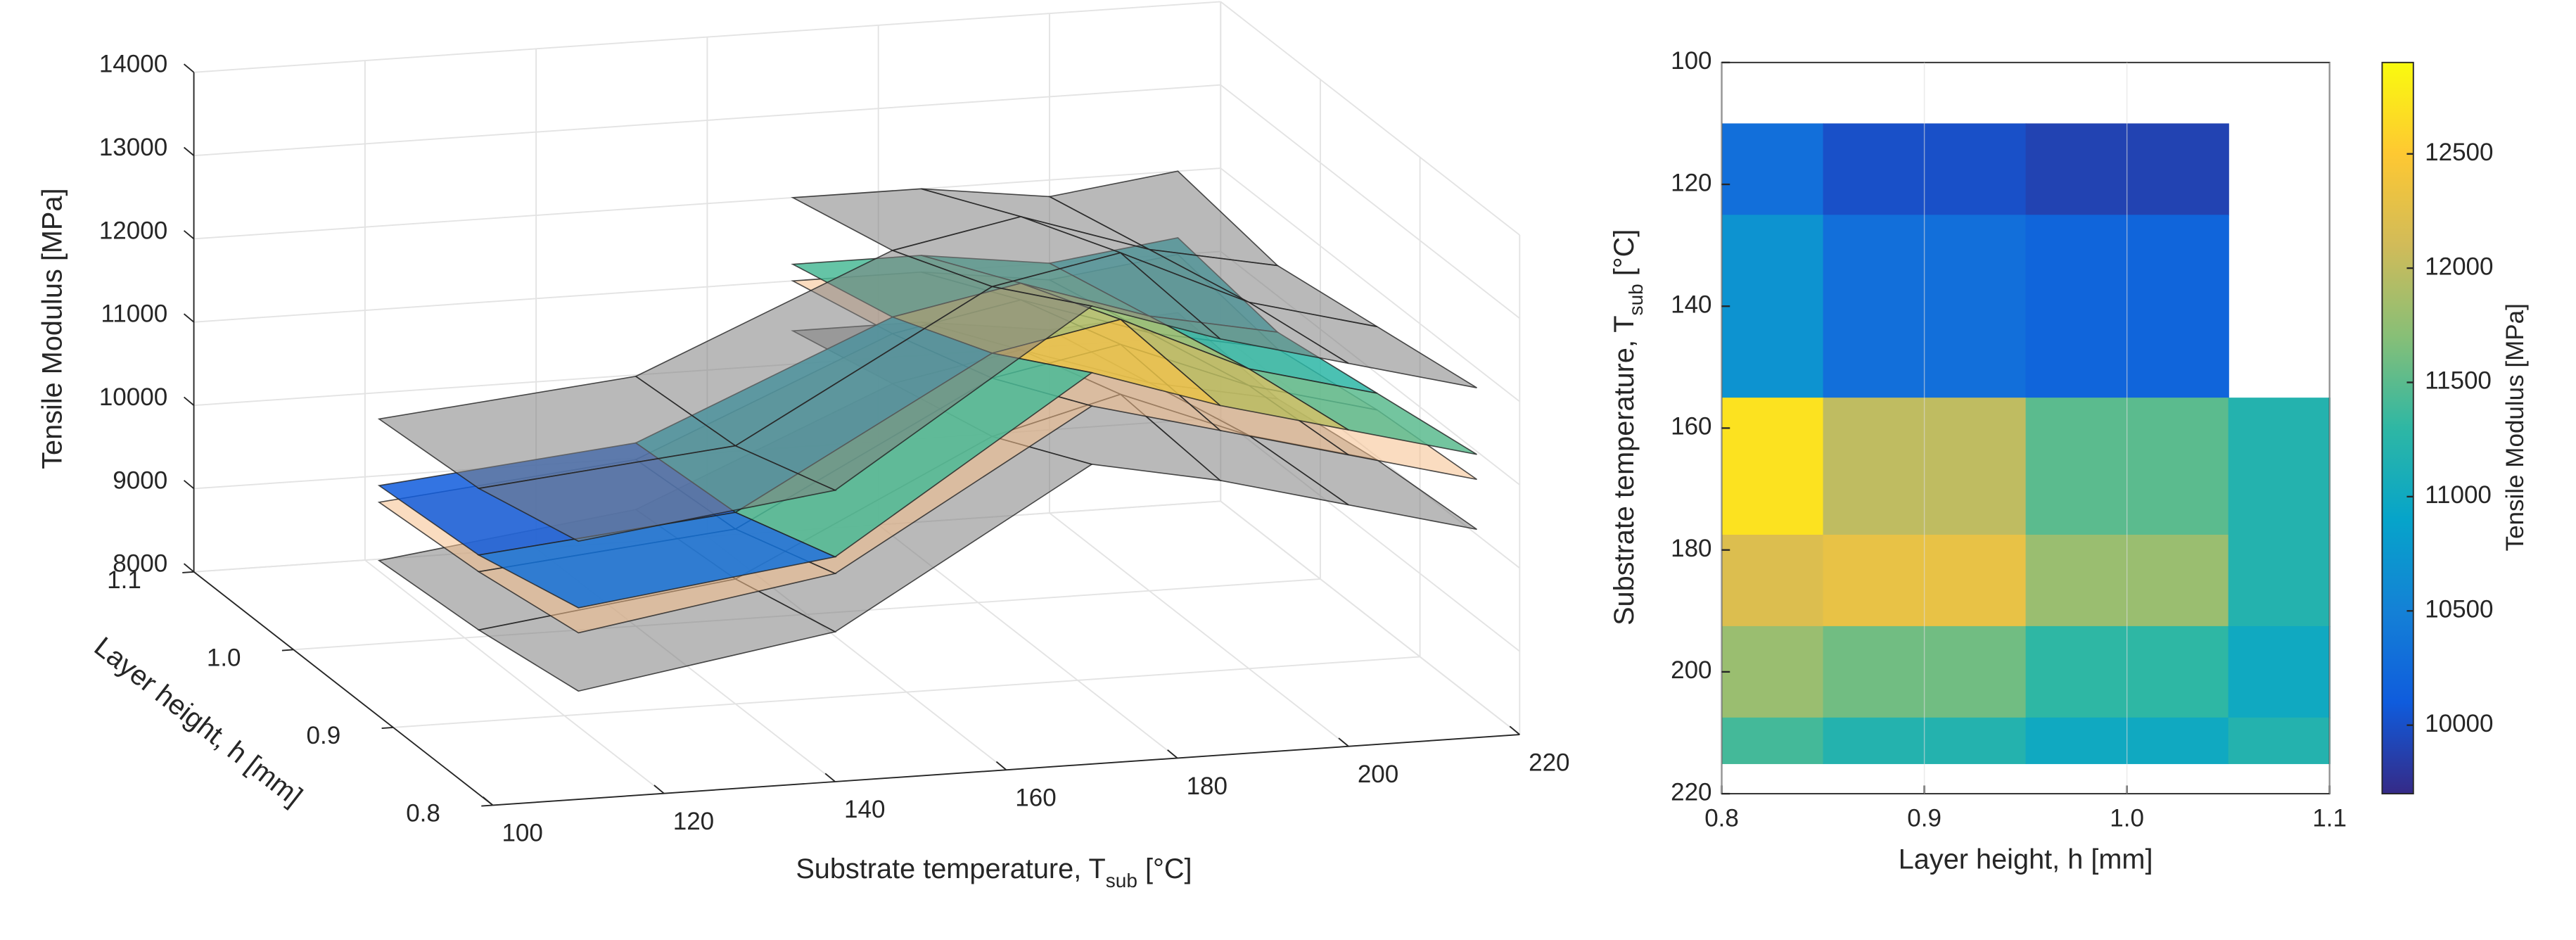  What do you see at coordinates (1691, 61) in the screenshot?
I see `y-tick-label: 100` at bounding box center [1691, 61].